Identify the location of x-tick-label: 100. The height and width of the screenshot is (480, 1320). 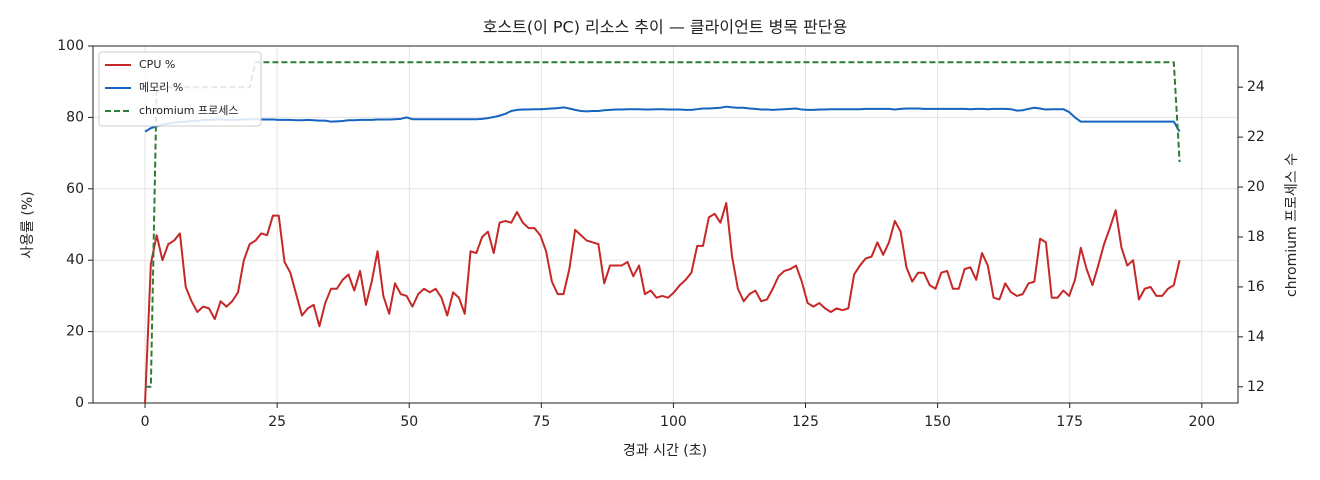
(673, 422).